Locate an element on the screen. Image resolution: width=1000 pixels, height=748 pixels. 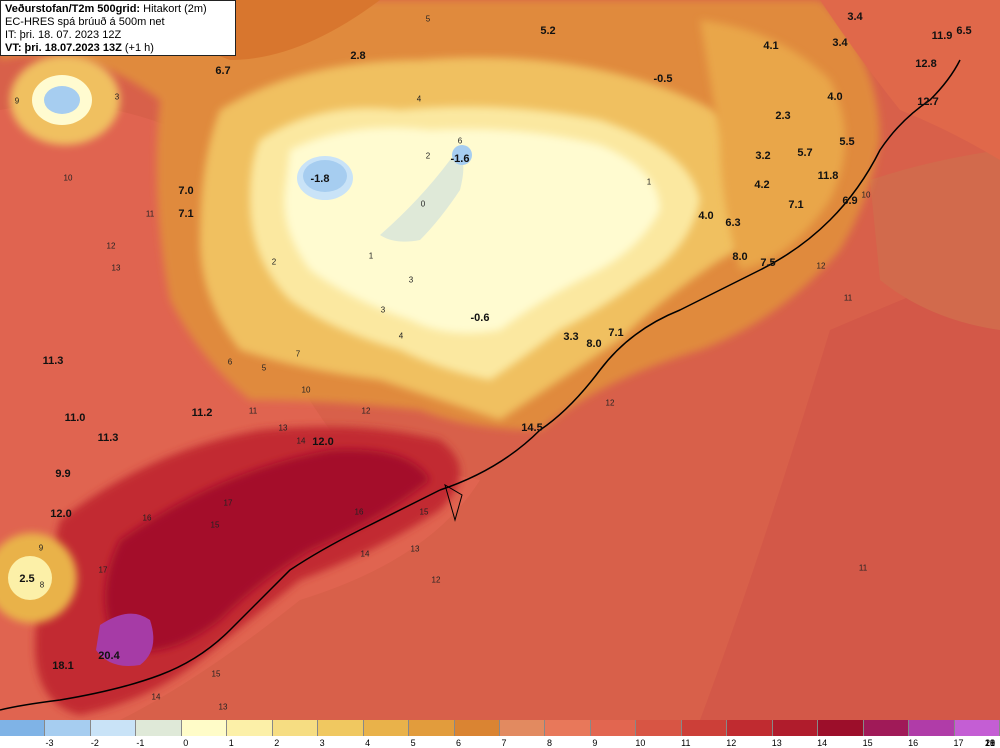
contour-number: 7 is located at coordinates (298, 354).